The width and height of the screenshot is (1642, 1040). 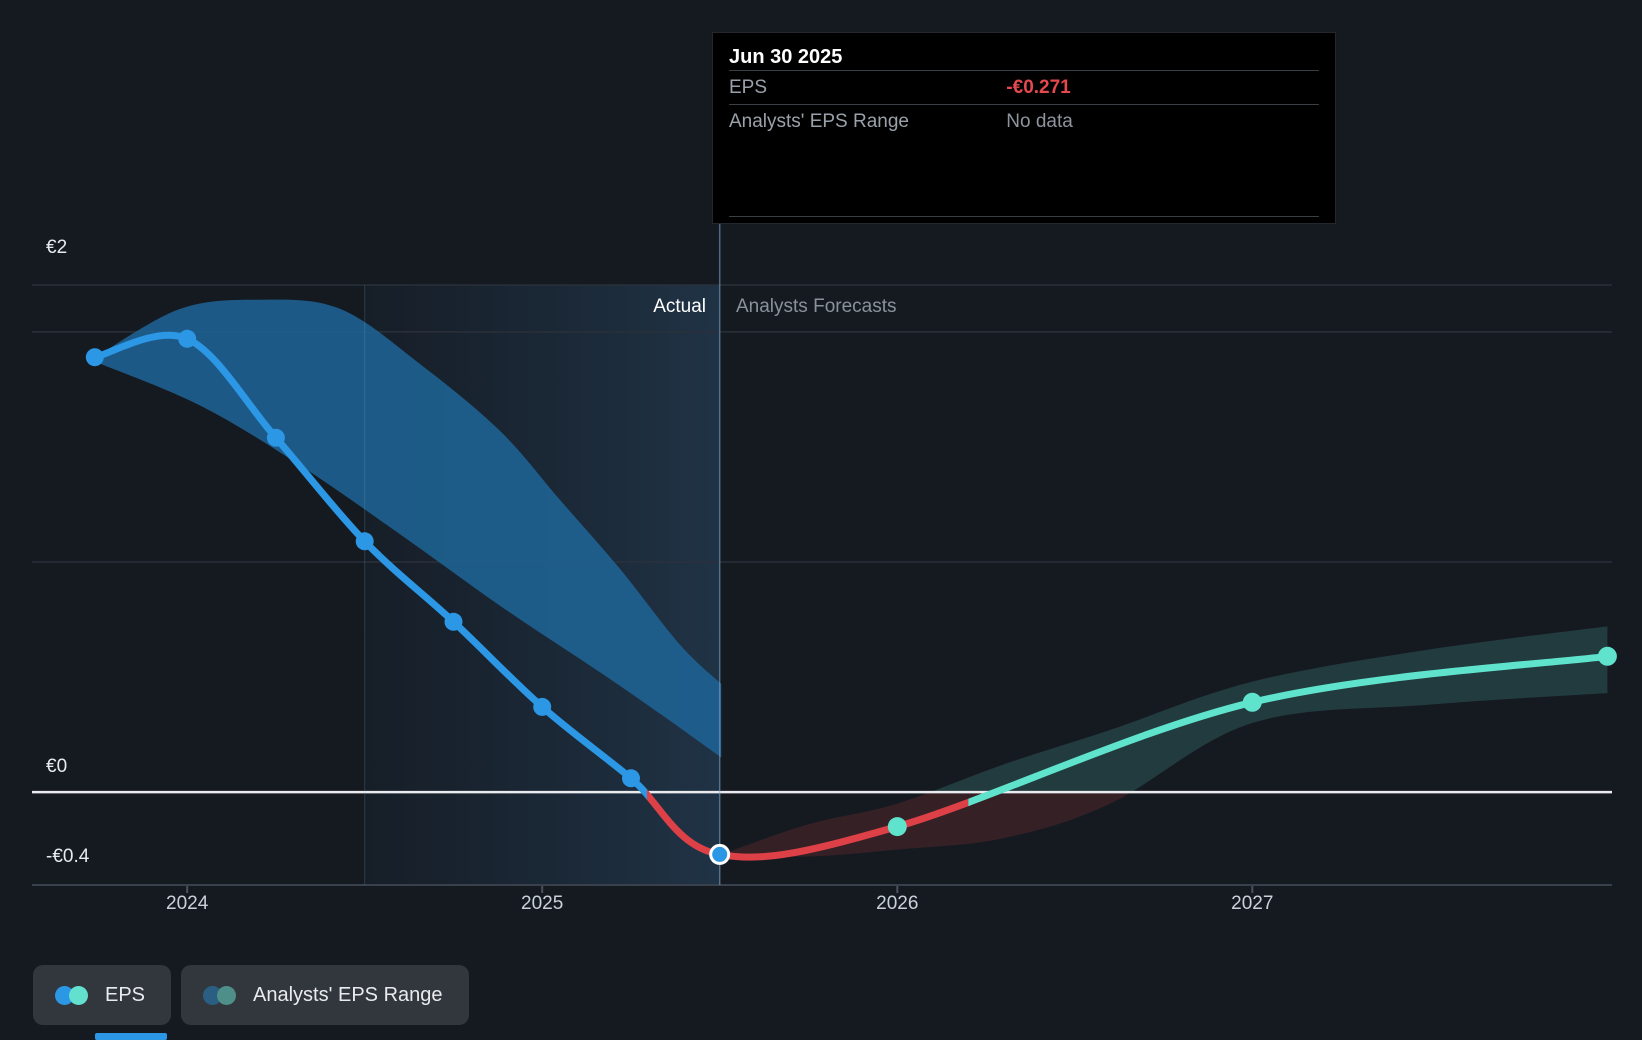 What do you see at coordinates (819, 121) in the screenshot?
I see `tooltip-range-label: Analysts' EPS Range` at bounding box center [819, 121].